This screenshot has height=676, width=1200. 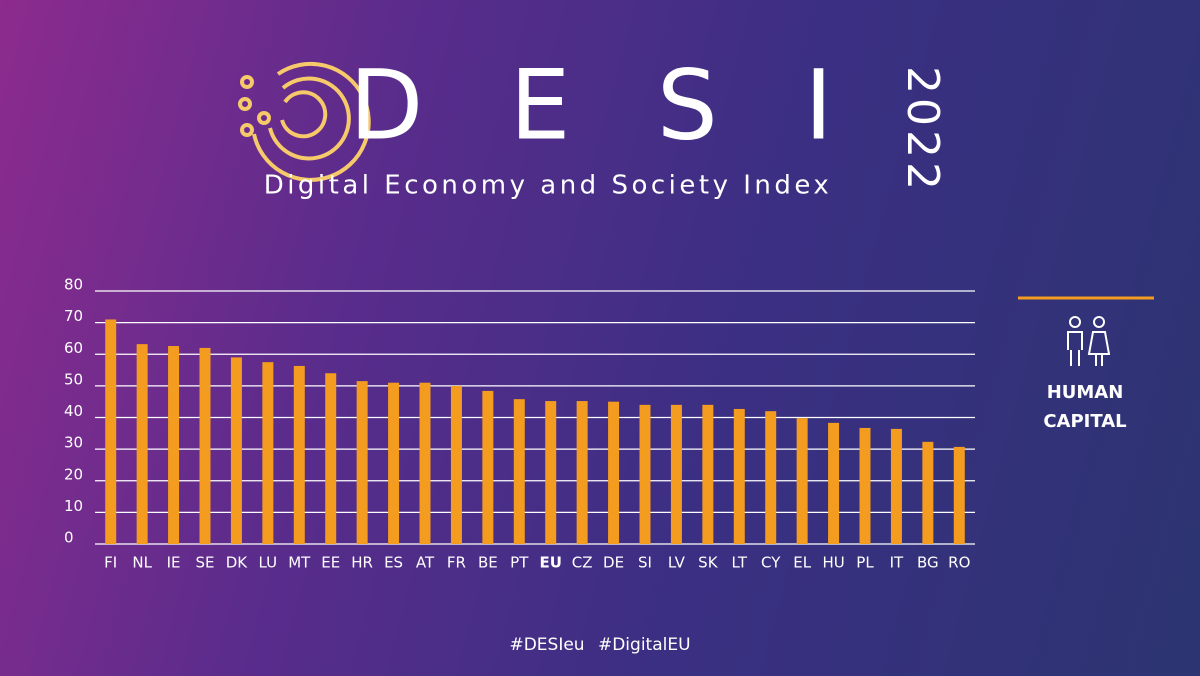 What do you see at coordinates (142, 563) in the screenshot?
I see `x-tick-label: NL` at bounding box center [142, 563].